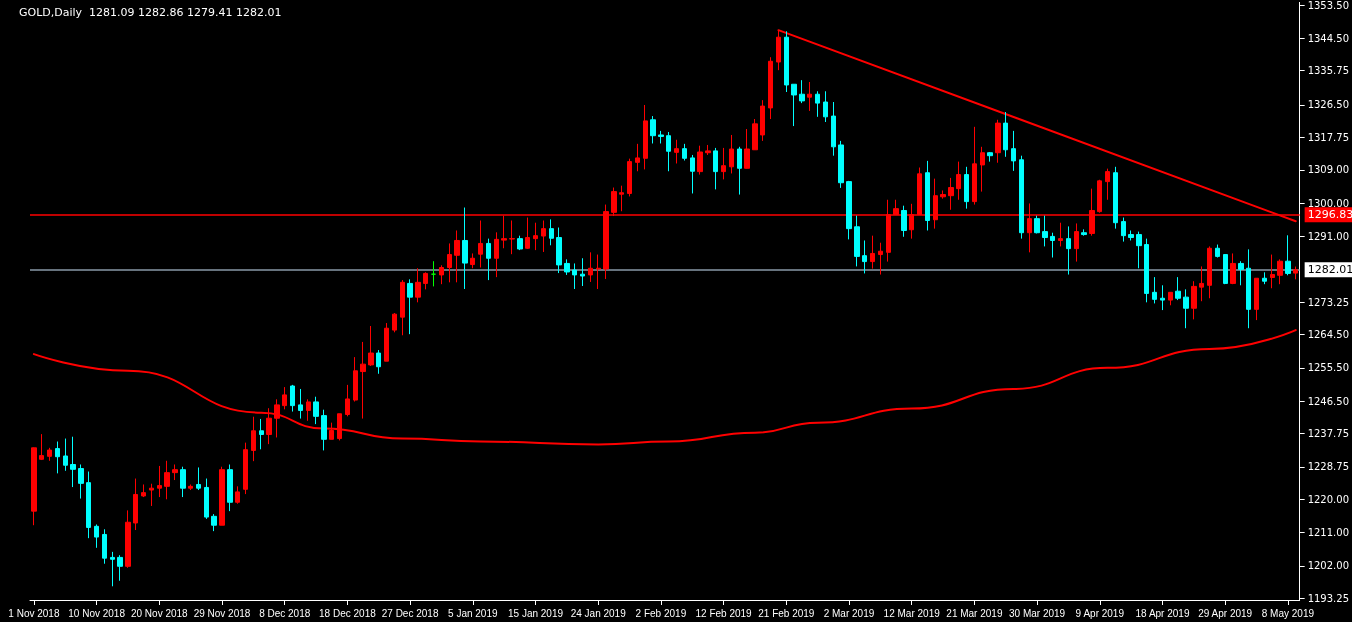 The width and height of the screenshot is (1352, 622). I want to click on x-tick-label: 9 Apr 2019, so click(1100, 613).